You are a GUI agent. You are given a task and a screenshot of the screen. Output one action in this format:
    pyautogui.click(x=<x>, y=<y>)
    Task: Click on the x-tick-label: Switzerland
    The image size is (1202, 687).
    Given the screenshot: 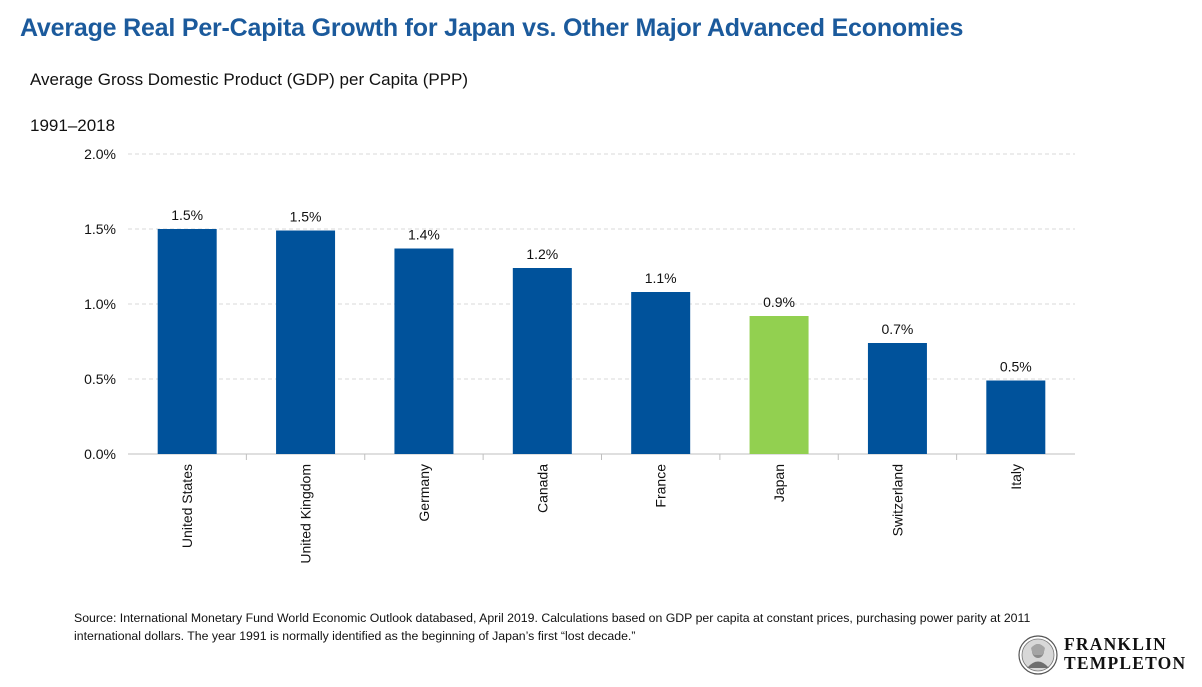 What is the action you would take?
    pyautogui.click(x=897, y=500)
    